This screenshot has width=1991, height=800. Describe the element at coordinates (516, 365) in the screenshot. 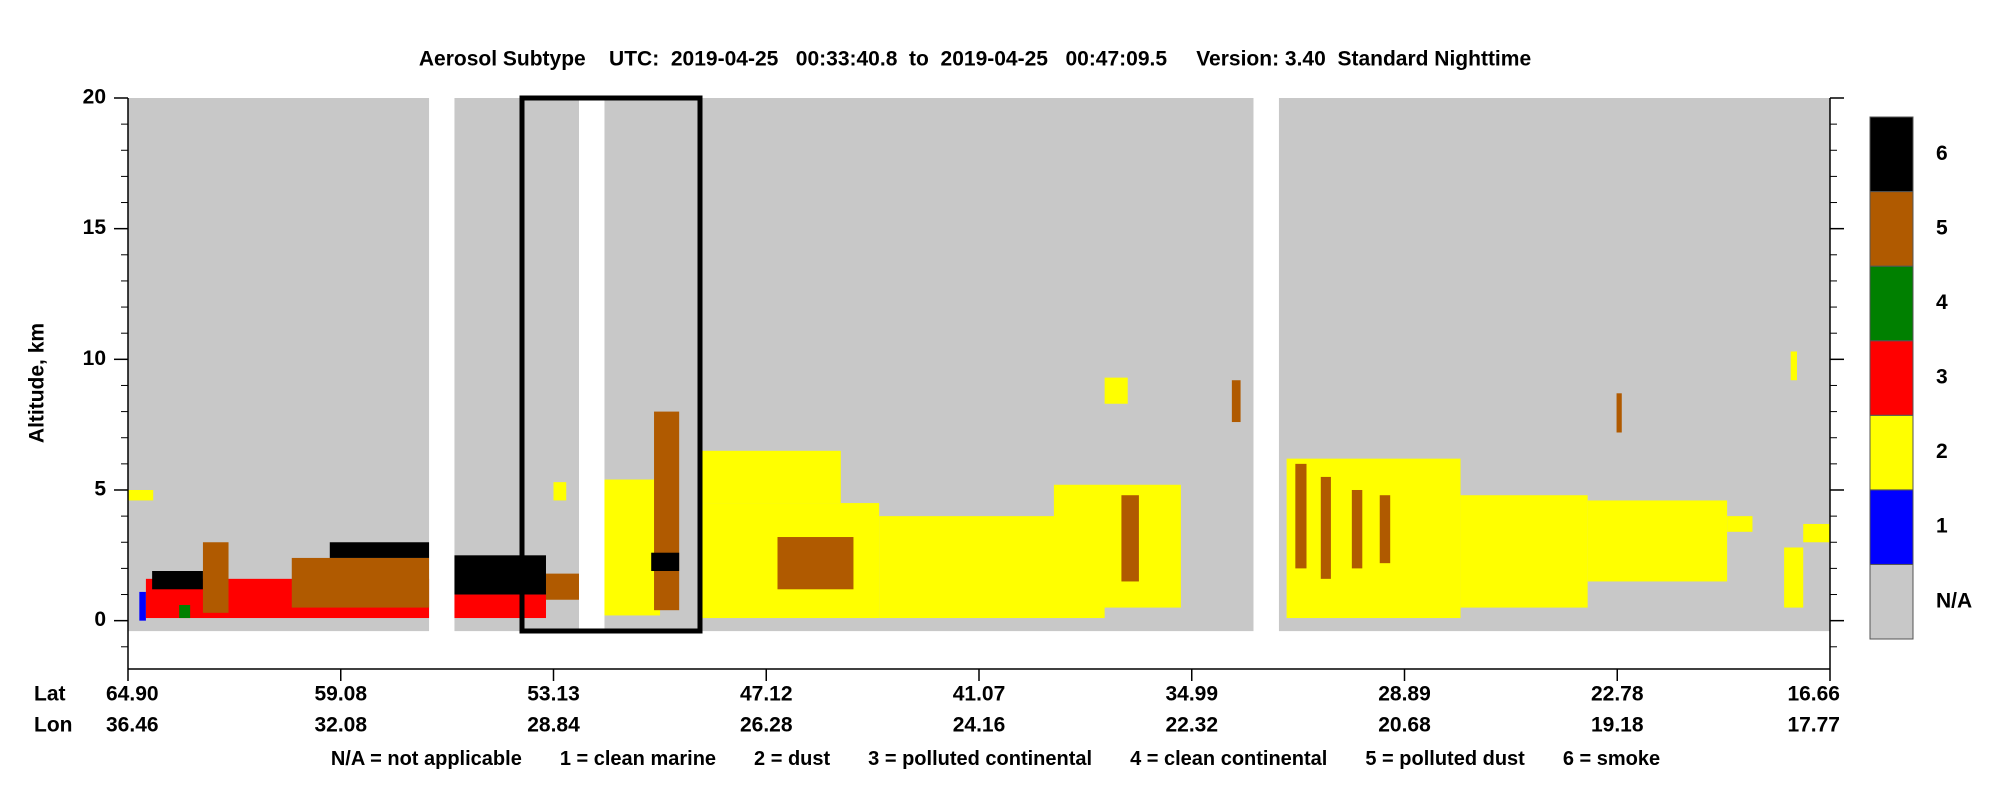

I see `na-region` at that location.